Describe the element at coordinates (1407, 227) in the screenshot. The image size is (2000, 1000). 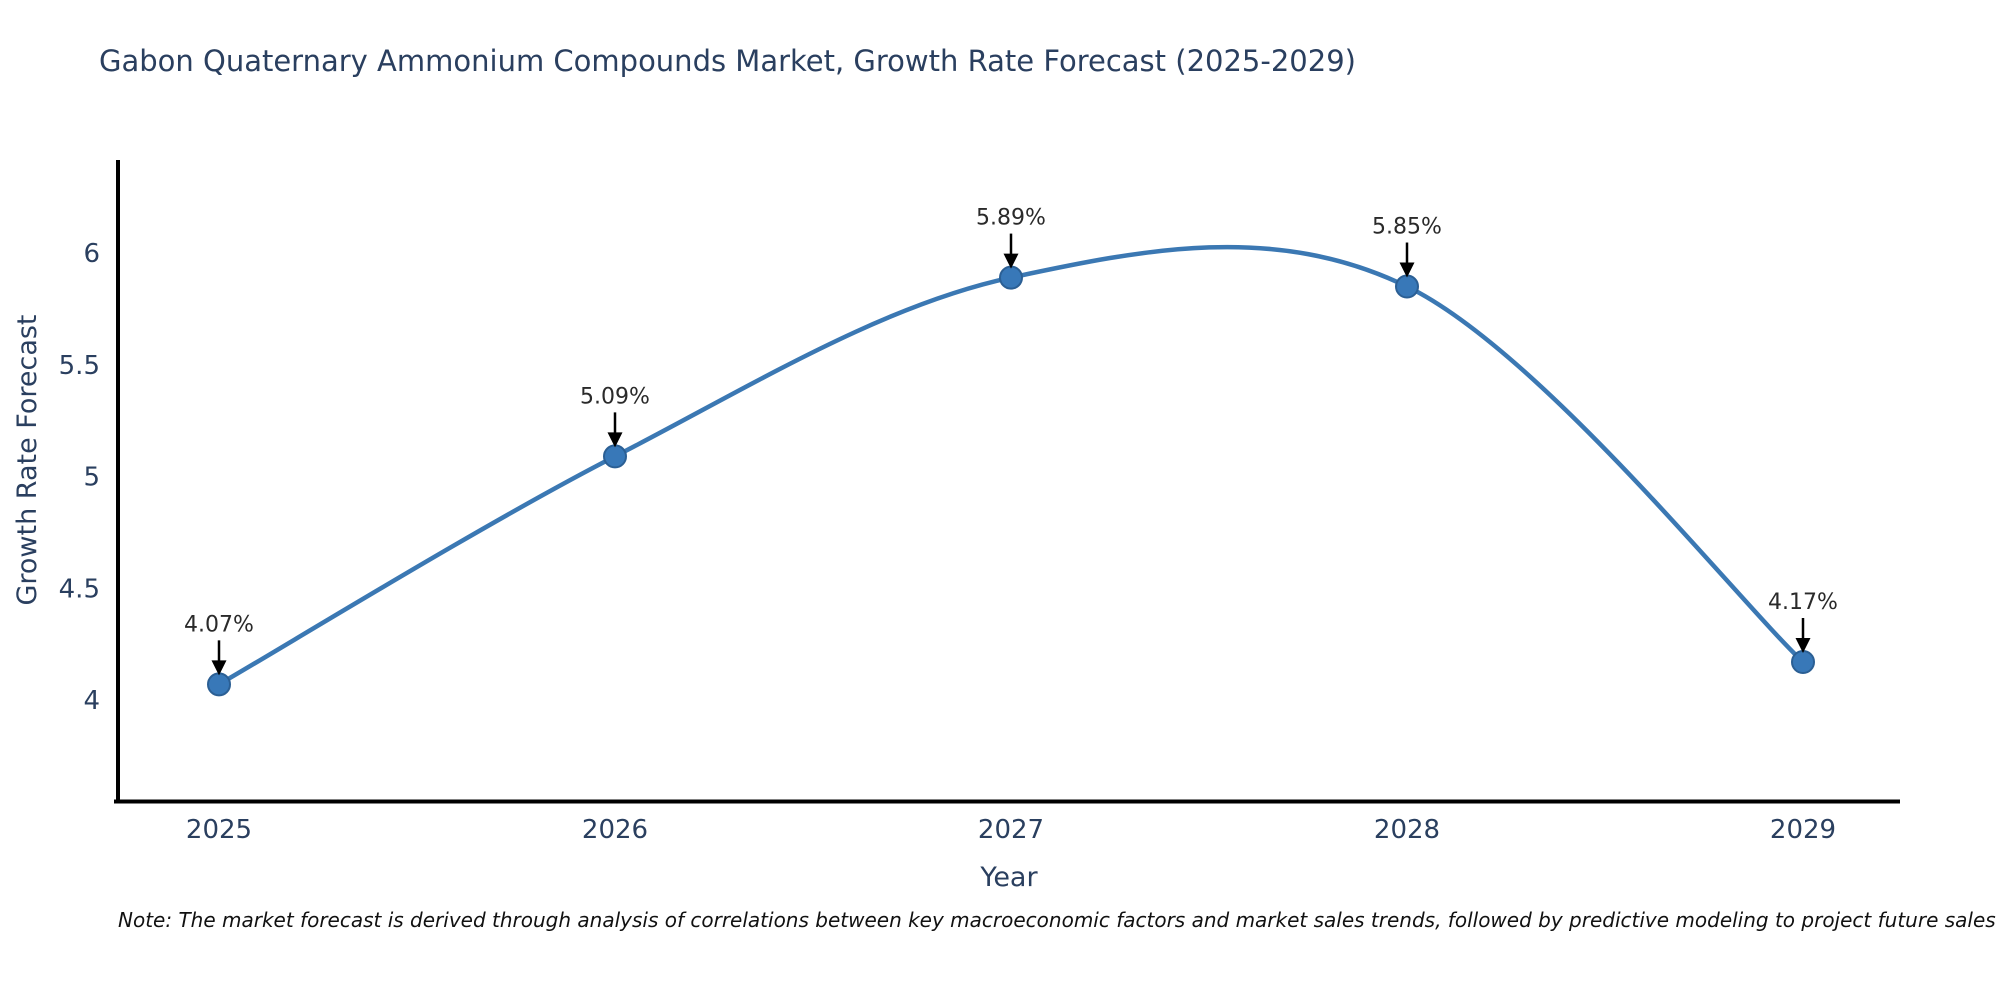
I see `data-point-label: 5.85%` at that location.